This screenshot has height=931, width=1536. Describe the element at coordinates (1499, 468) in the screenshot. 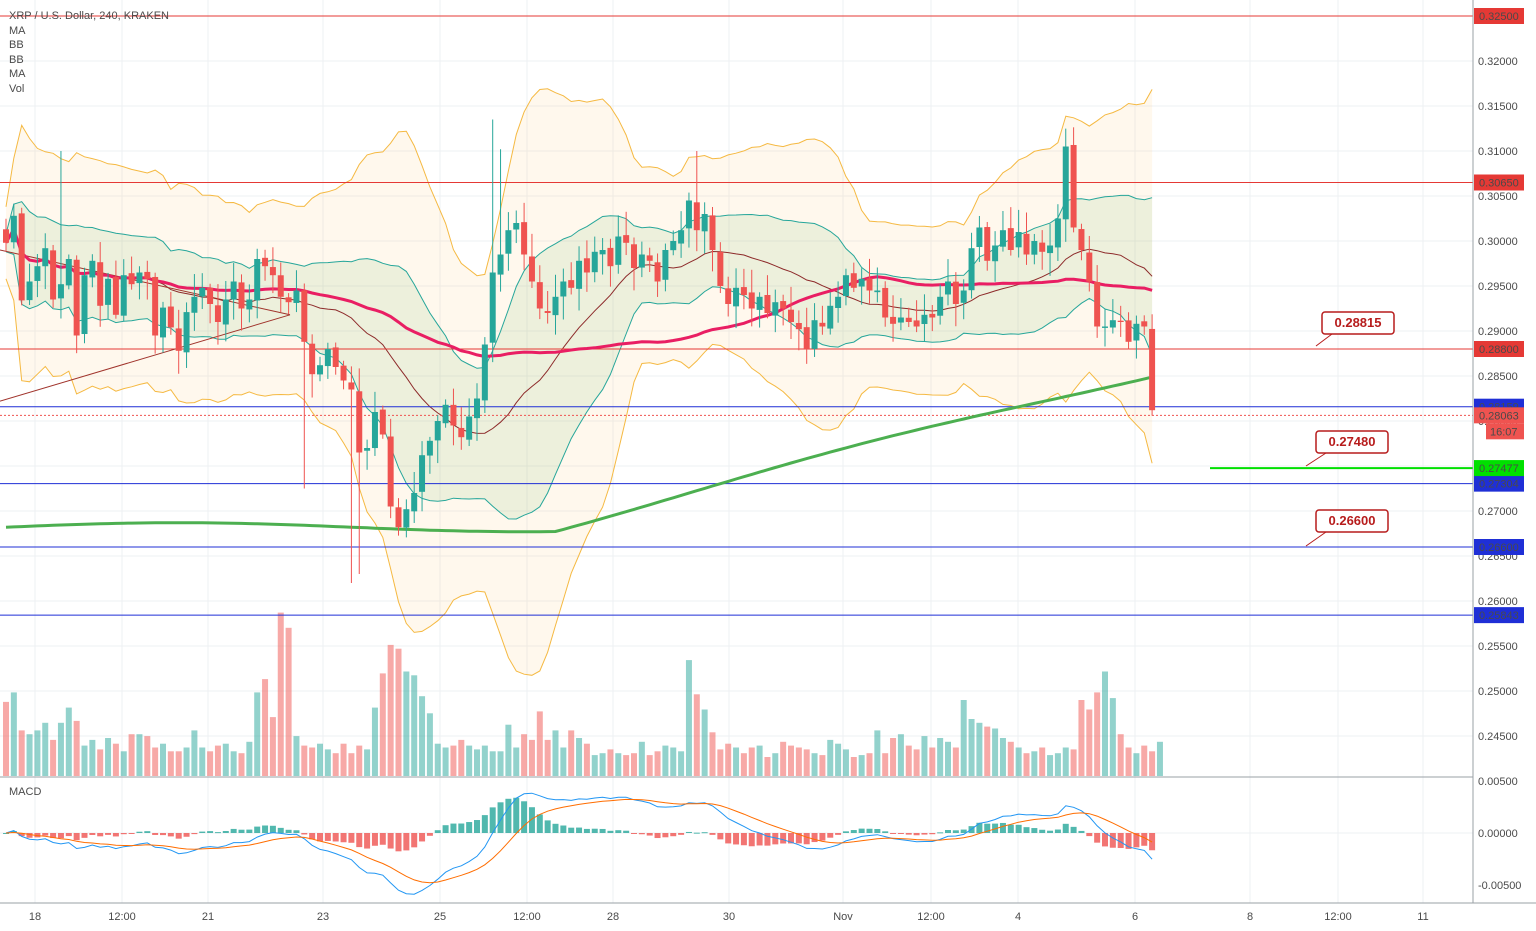

I see `axis-tag-support-bg` at that location.